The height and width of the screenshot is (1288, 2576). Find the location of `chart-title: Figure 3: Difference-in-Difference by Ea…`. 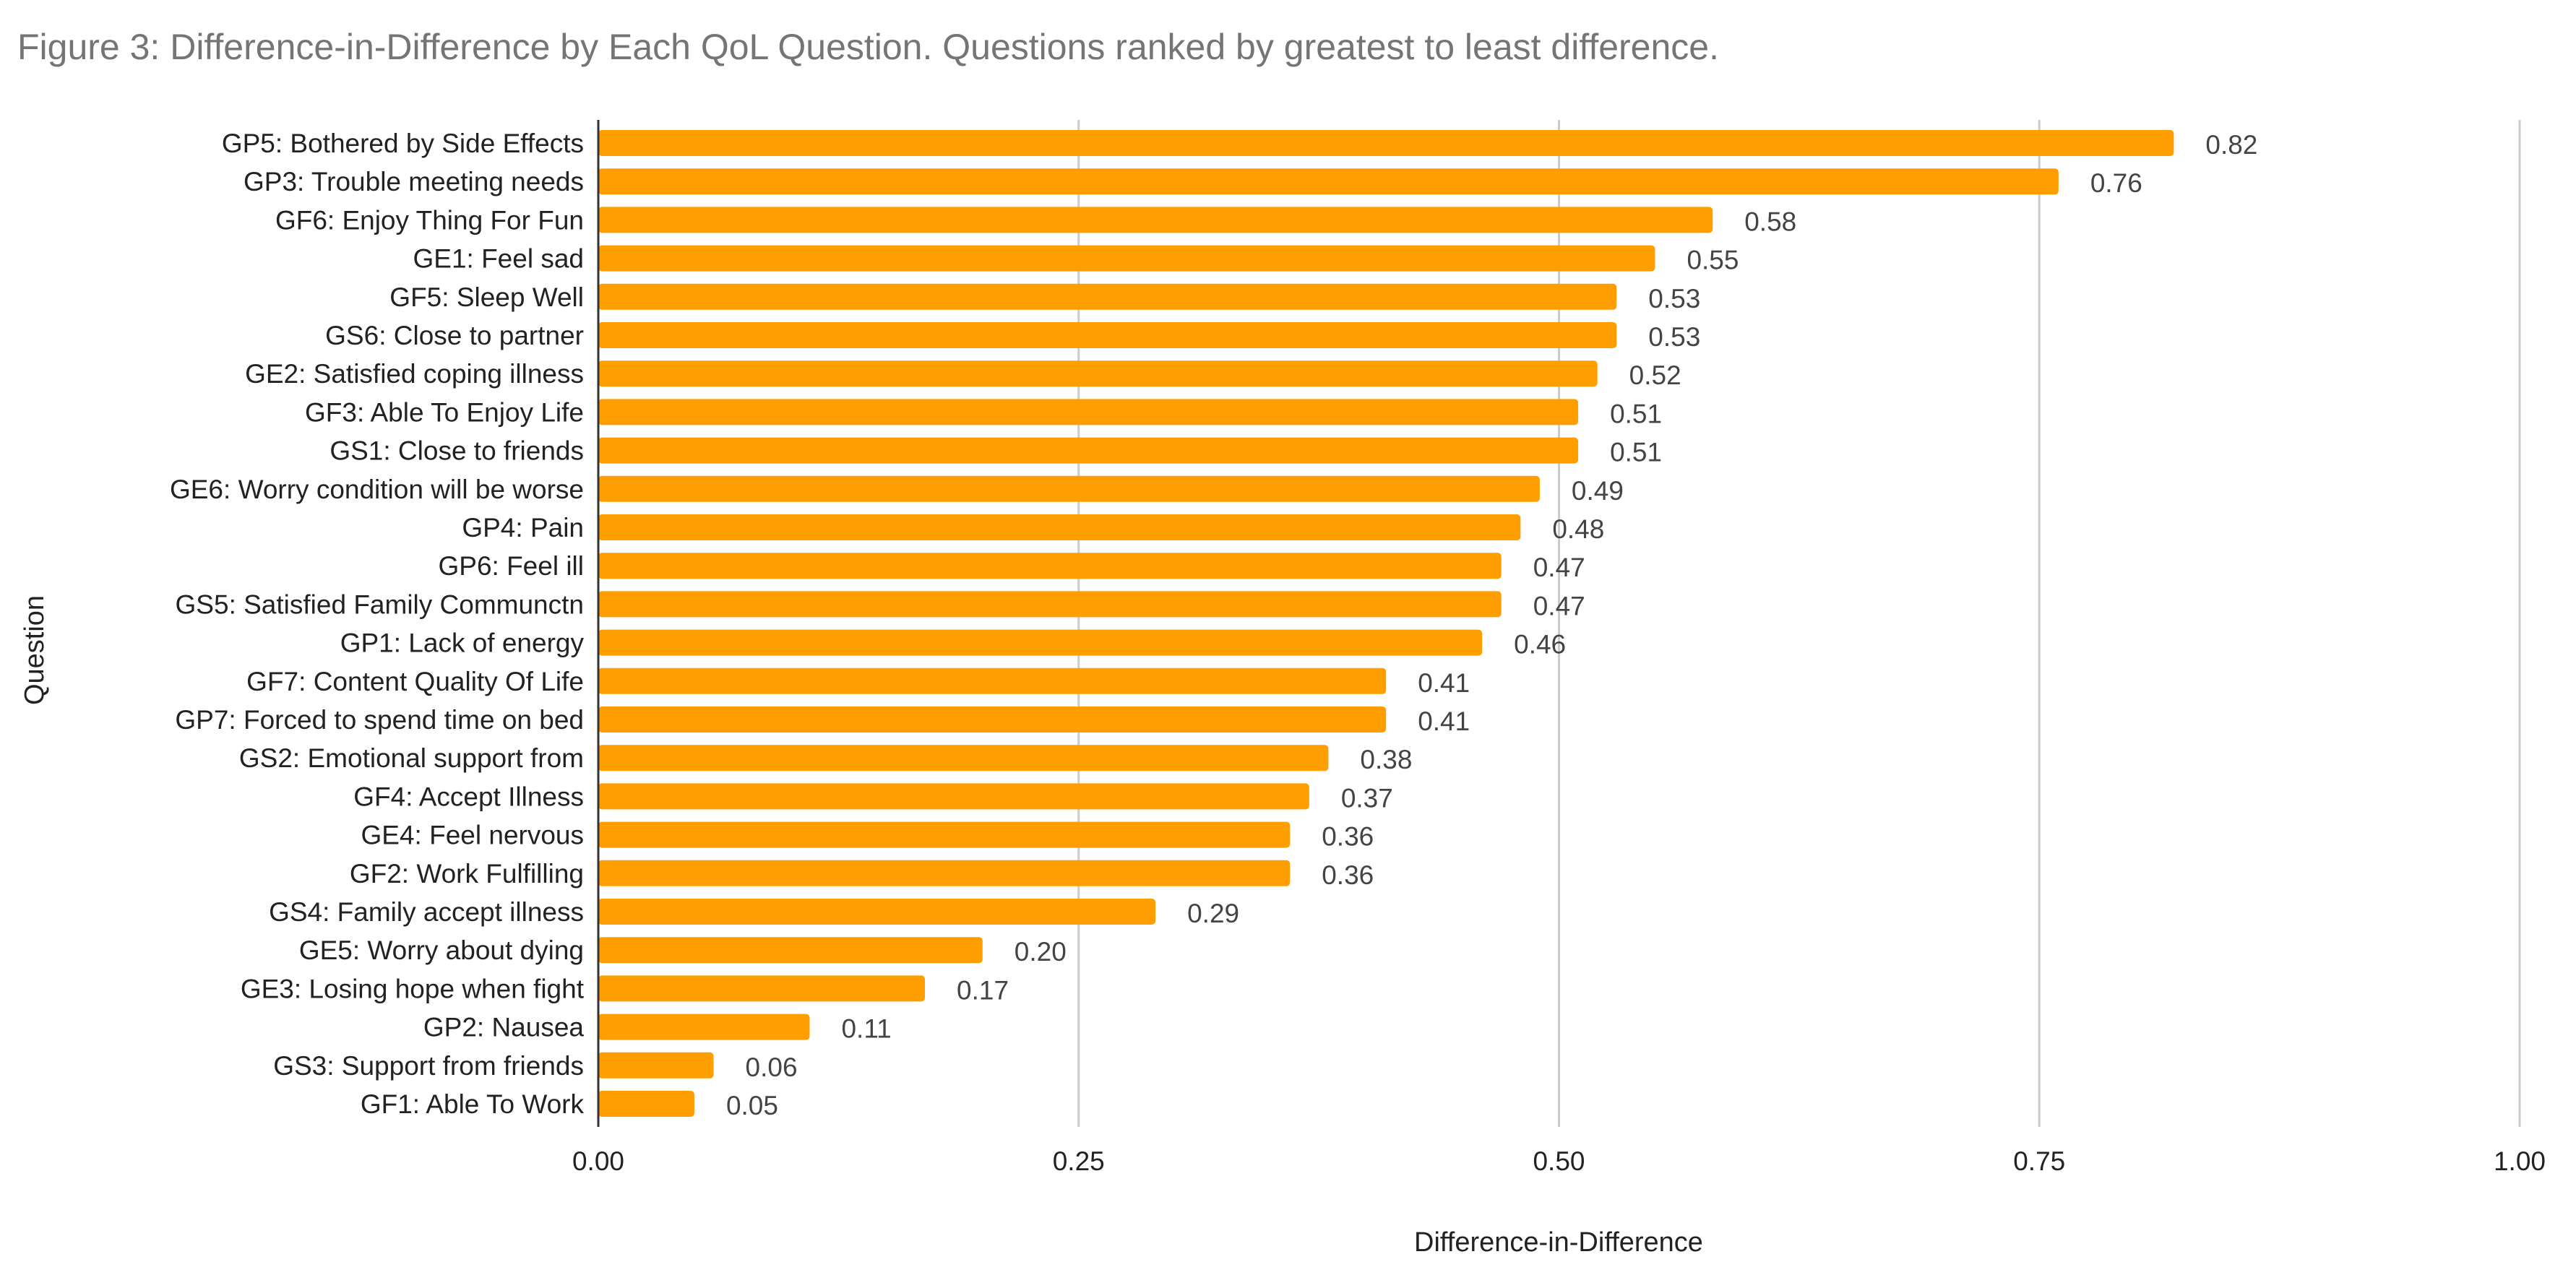

chart-title: Figure 3: Difference-in-Difference by Ea… is located at coordinates (868, 47).